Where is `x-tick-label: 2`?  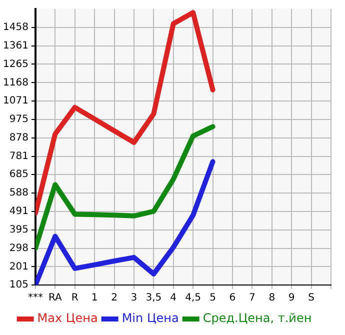 x-tick-label: 2 is located at coordinates (114, 298).